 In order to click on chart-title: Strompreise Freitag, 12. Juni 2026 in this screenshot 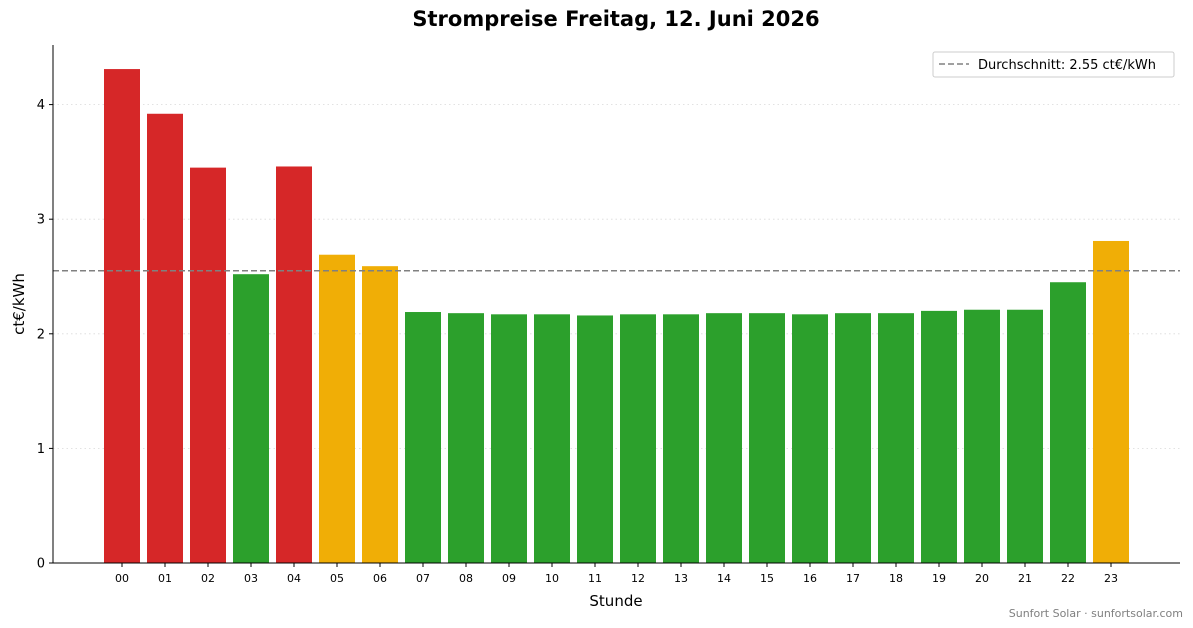, I will do `click(615, 19)`.